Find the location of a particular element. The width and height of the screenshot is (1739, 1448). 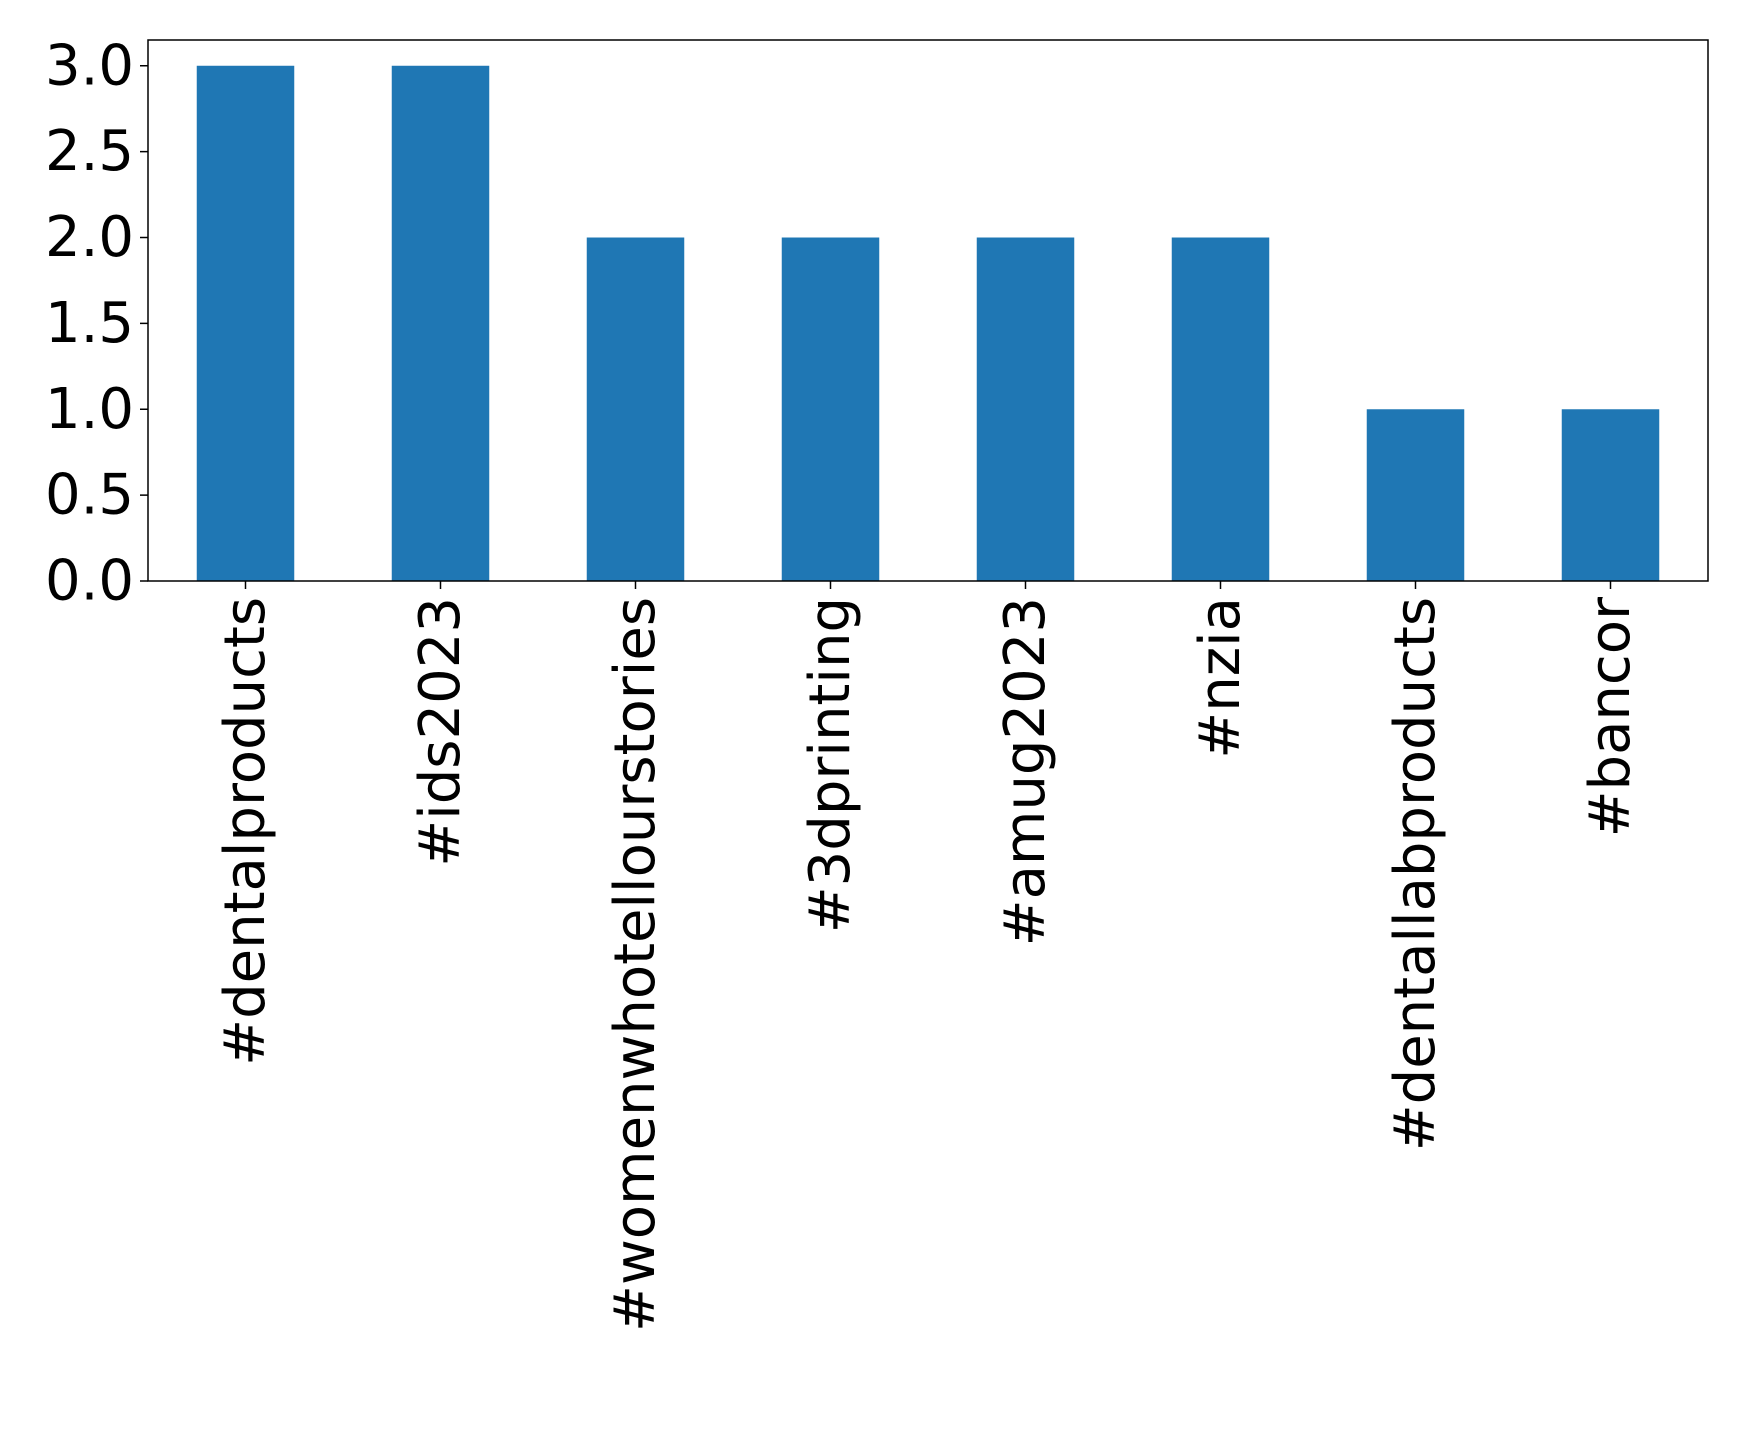

x-tick-label: #amug2023 is located at coordinates (1025, 771).